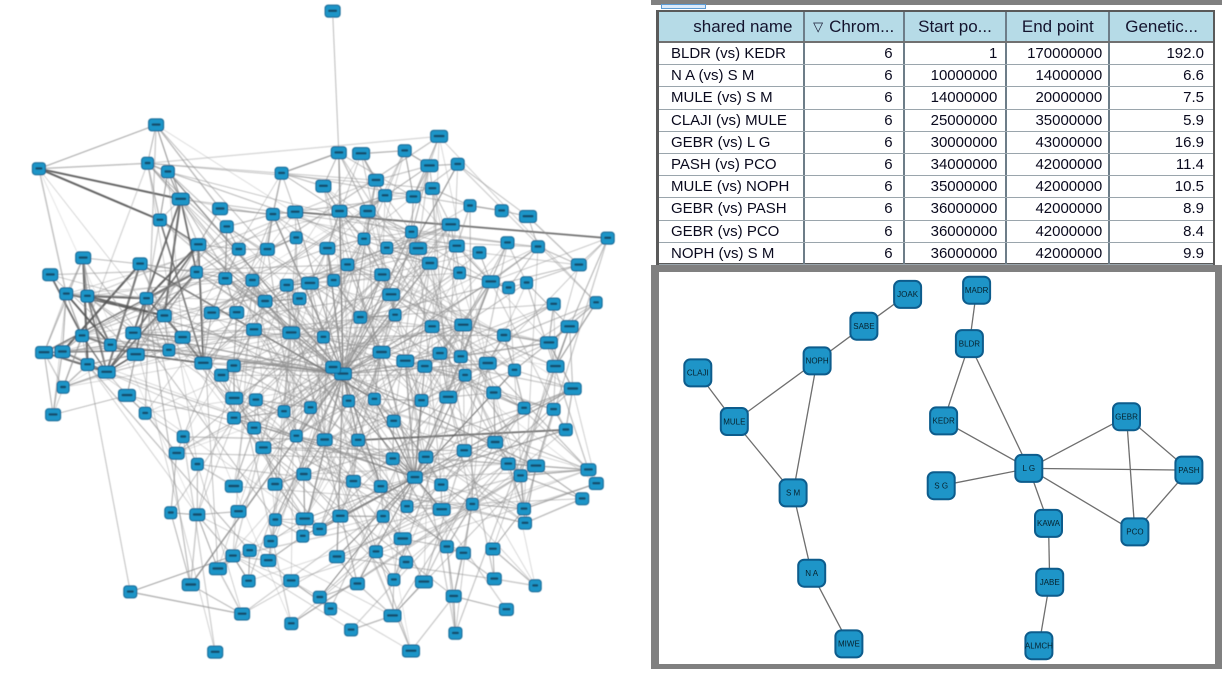 This screenshot has width=1222, height=674. I want to click on svg-text: PCO, so click(1134, 532).